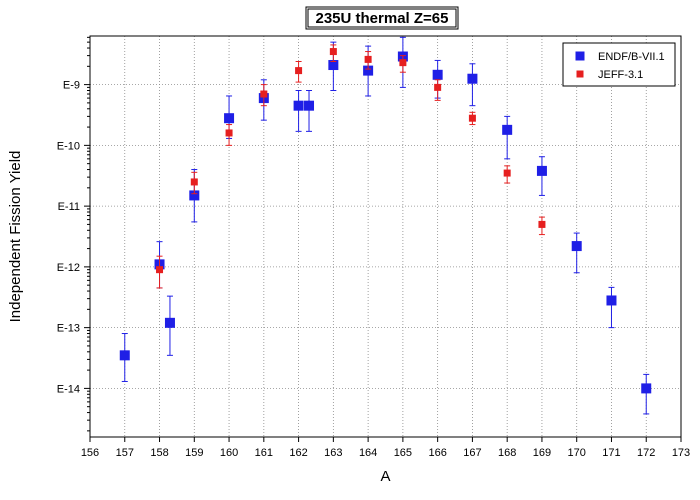 This screenshot has height=500, width=700. Describe the element at coordinates (68, 389) in the screenshot. I see `y-tick-label: E-14` at that location.